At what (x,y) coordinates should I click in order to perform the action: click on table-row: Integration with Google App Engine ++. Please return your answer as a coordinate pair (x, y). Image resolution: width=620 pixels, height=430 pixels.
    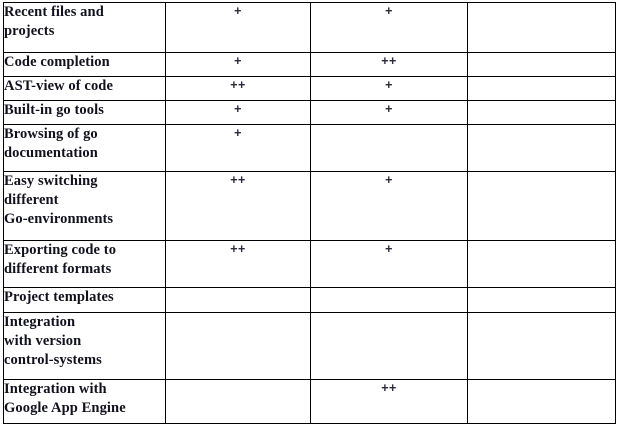
    Looking at the image, I should click on (309, 401).